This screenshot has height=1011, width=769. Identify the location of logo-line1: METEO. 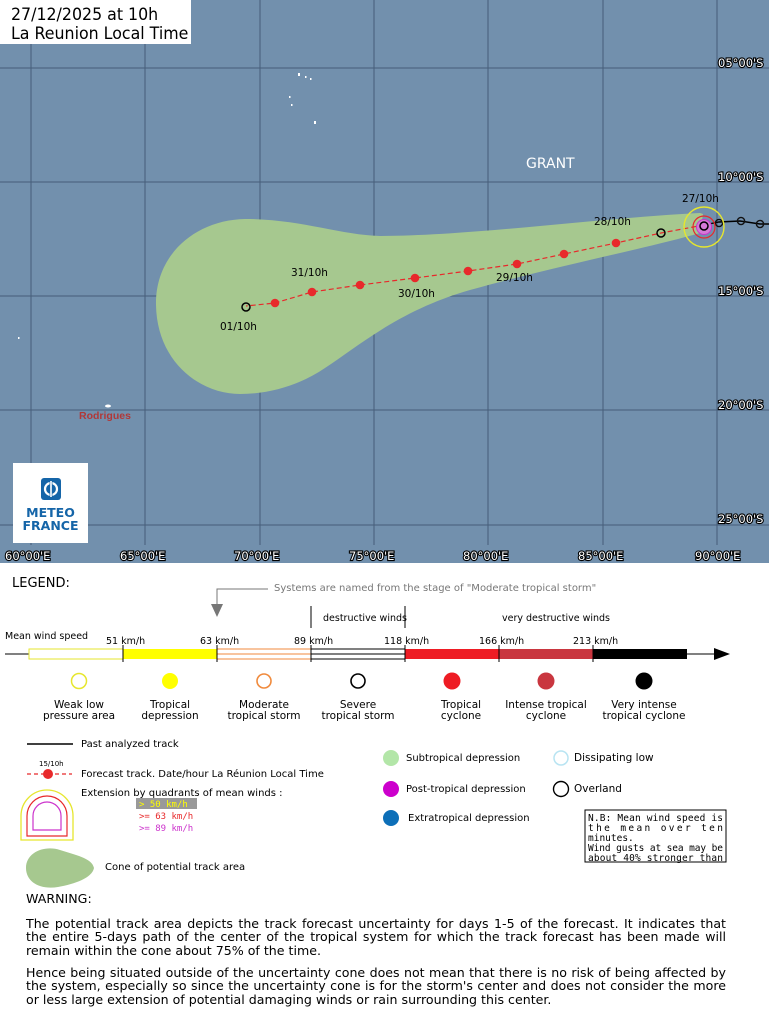
(50, 512).